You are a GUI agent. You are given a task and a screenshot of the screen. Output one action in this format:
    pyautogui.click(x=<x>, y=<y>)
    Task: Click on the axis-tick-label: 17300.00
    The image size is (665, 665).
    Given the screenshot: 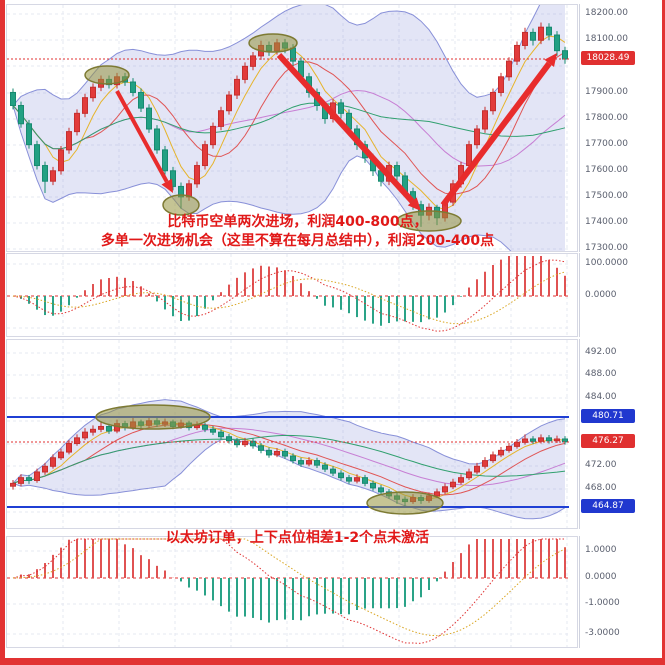 What is the action you would take?
    pyautogui.click(x=606, y=248)
    